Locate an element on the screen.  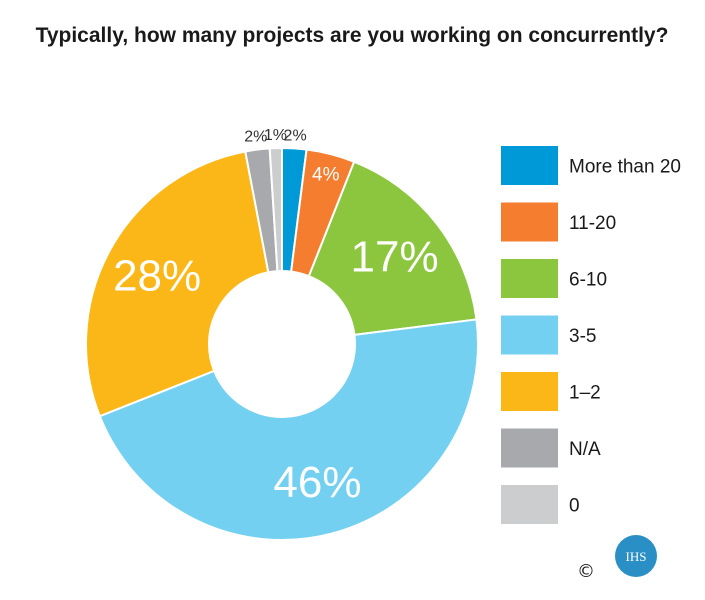
slice-label-0: 1% is located at coordinates (275, 135).